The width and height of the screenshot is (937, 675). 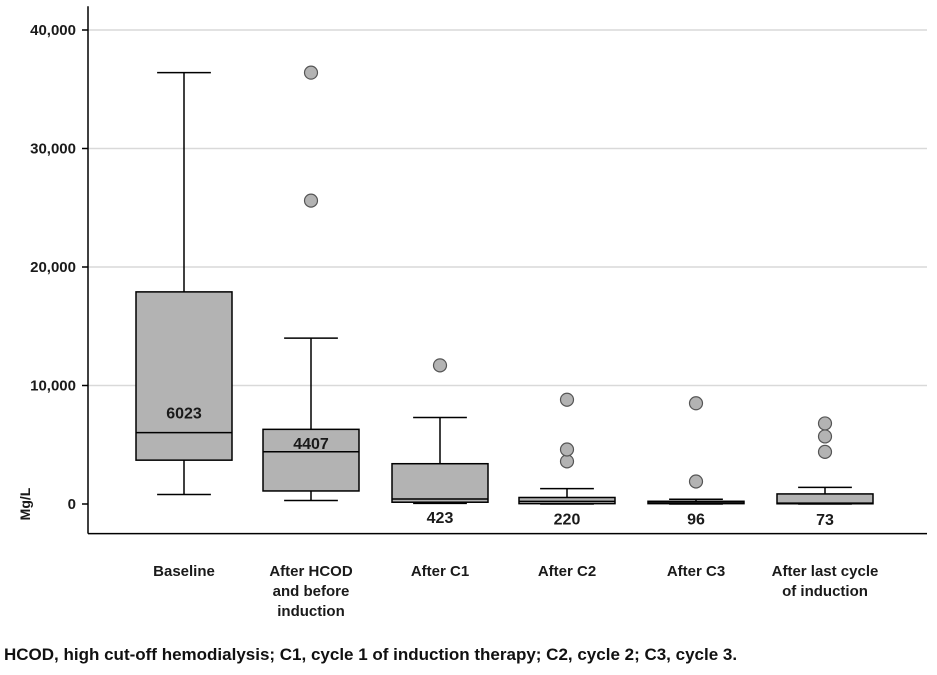 I want to click on x-category-label: After C1, so click(x=440, y=571).